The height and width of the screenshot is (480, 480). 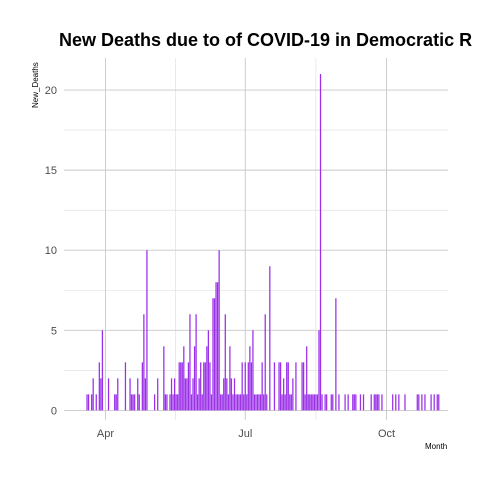 I want to click on y-tick-label: 20, so click(x=51, y=91).